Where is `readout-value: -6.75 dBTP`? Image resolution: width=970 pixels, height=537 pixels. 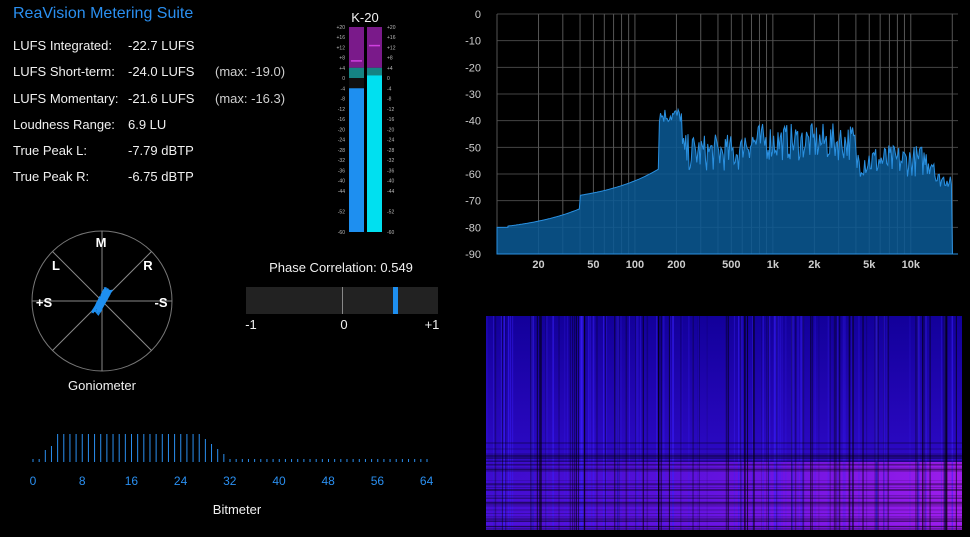
readout-value: -6.75 dBTP is located at coordinates (161, 176).